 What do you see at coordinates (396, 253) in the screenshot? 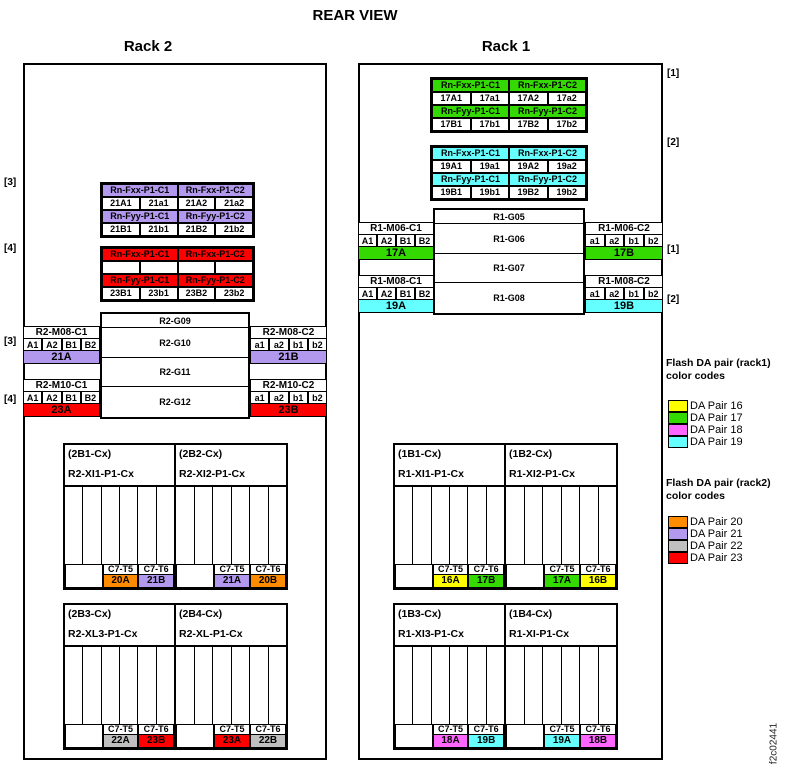
I see `rack1-bar-17a: 17A` at bounding box center [396, 253].